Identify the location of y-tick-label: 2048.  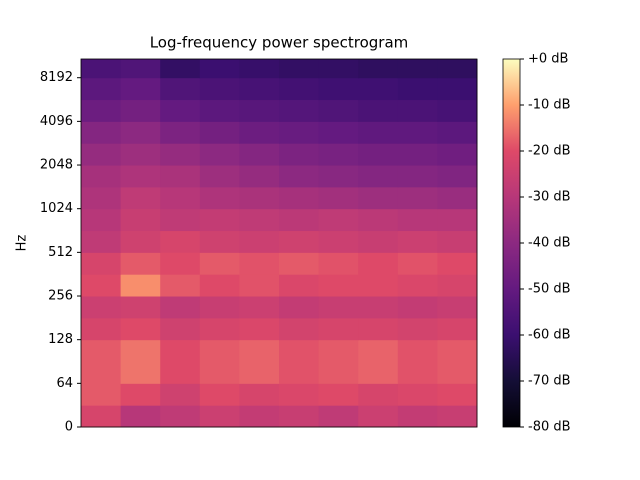
(56, 165).